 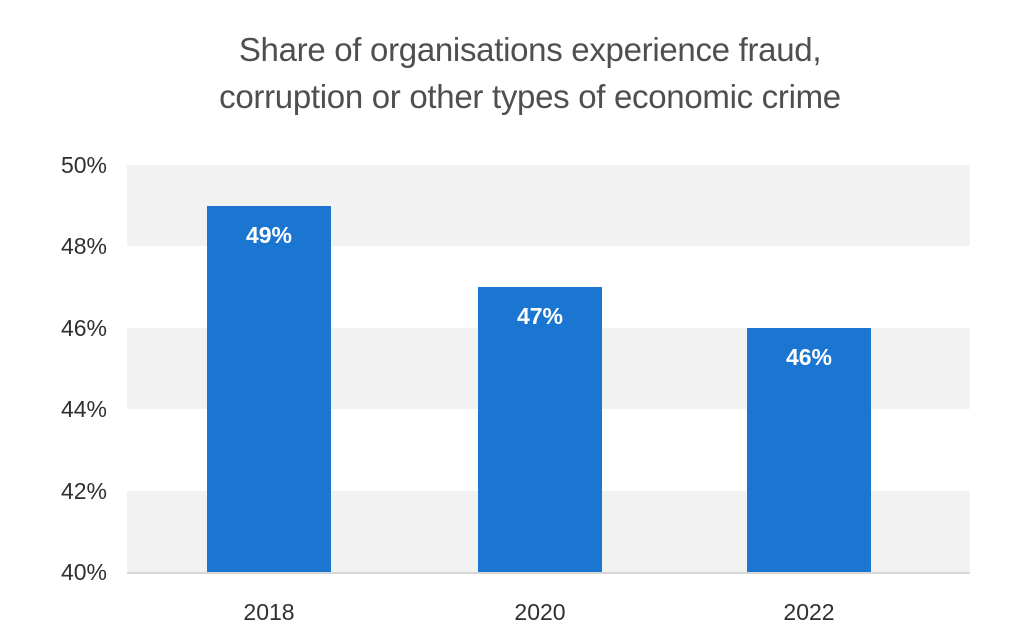 I want to click on bar-value-label: 49%, so click(x=269, y=234).